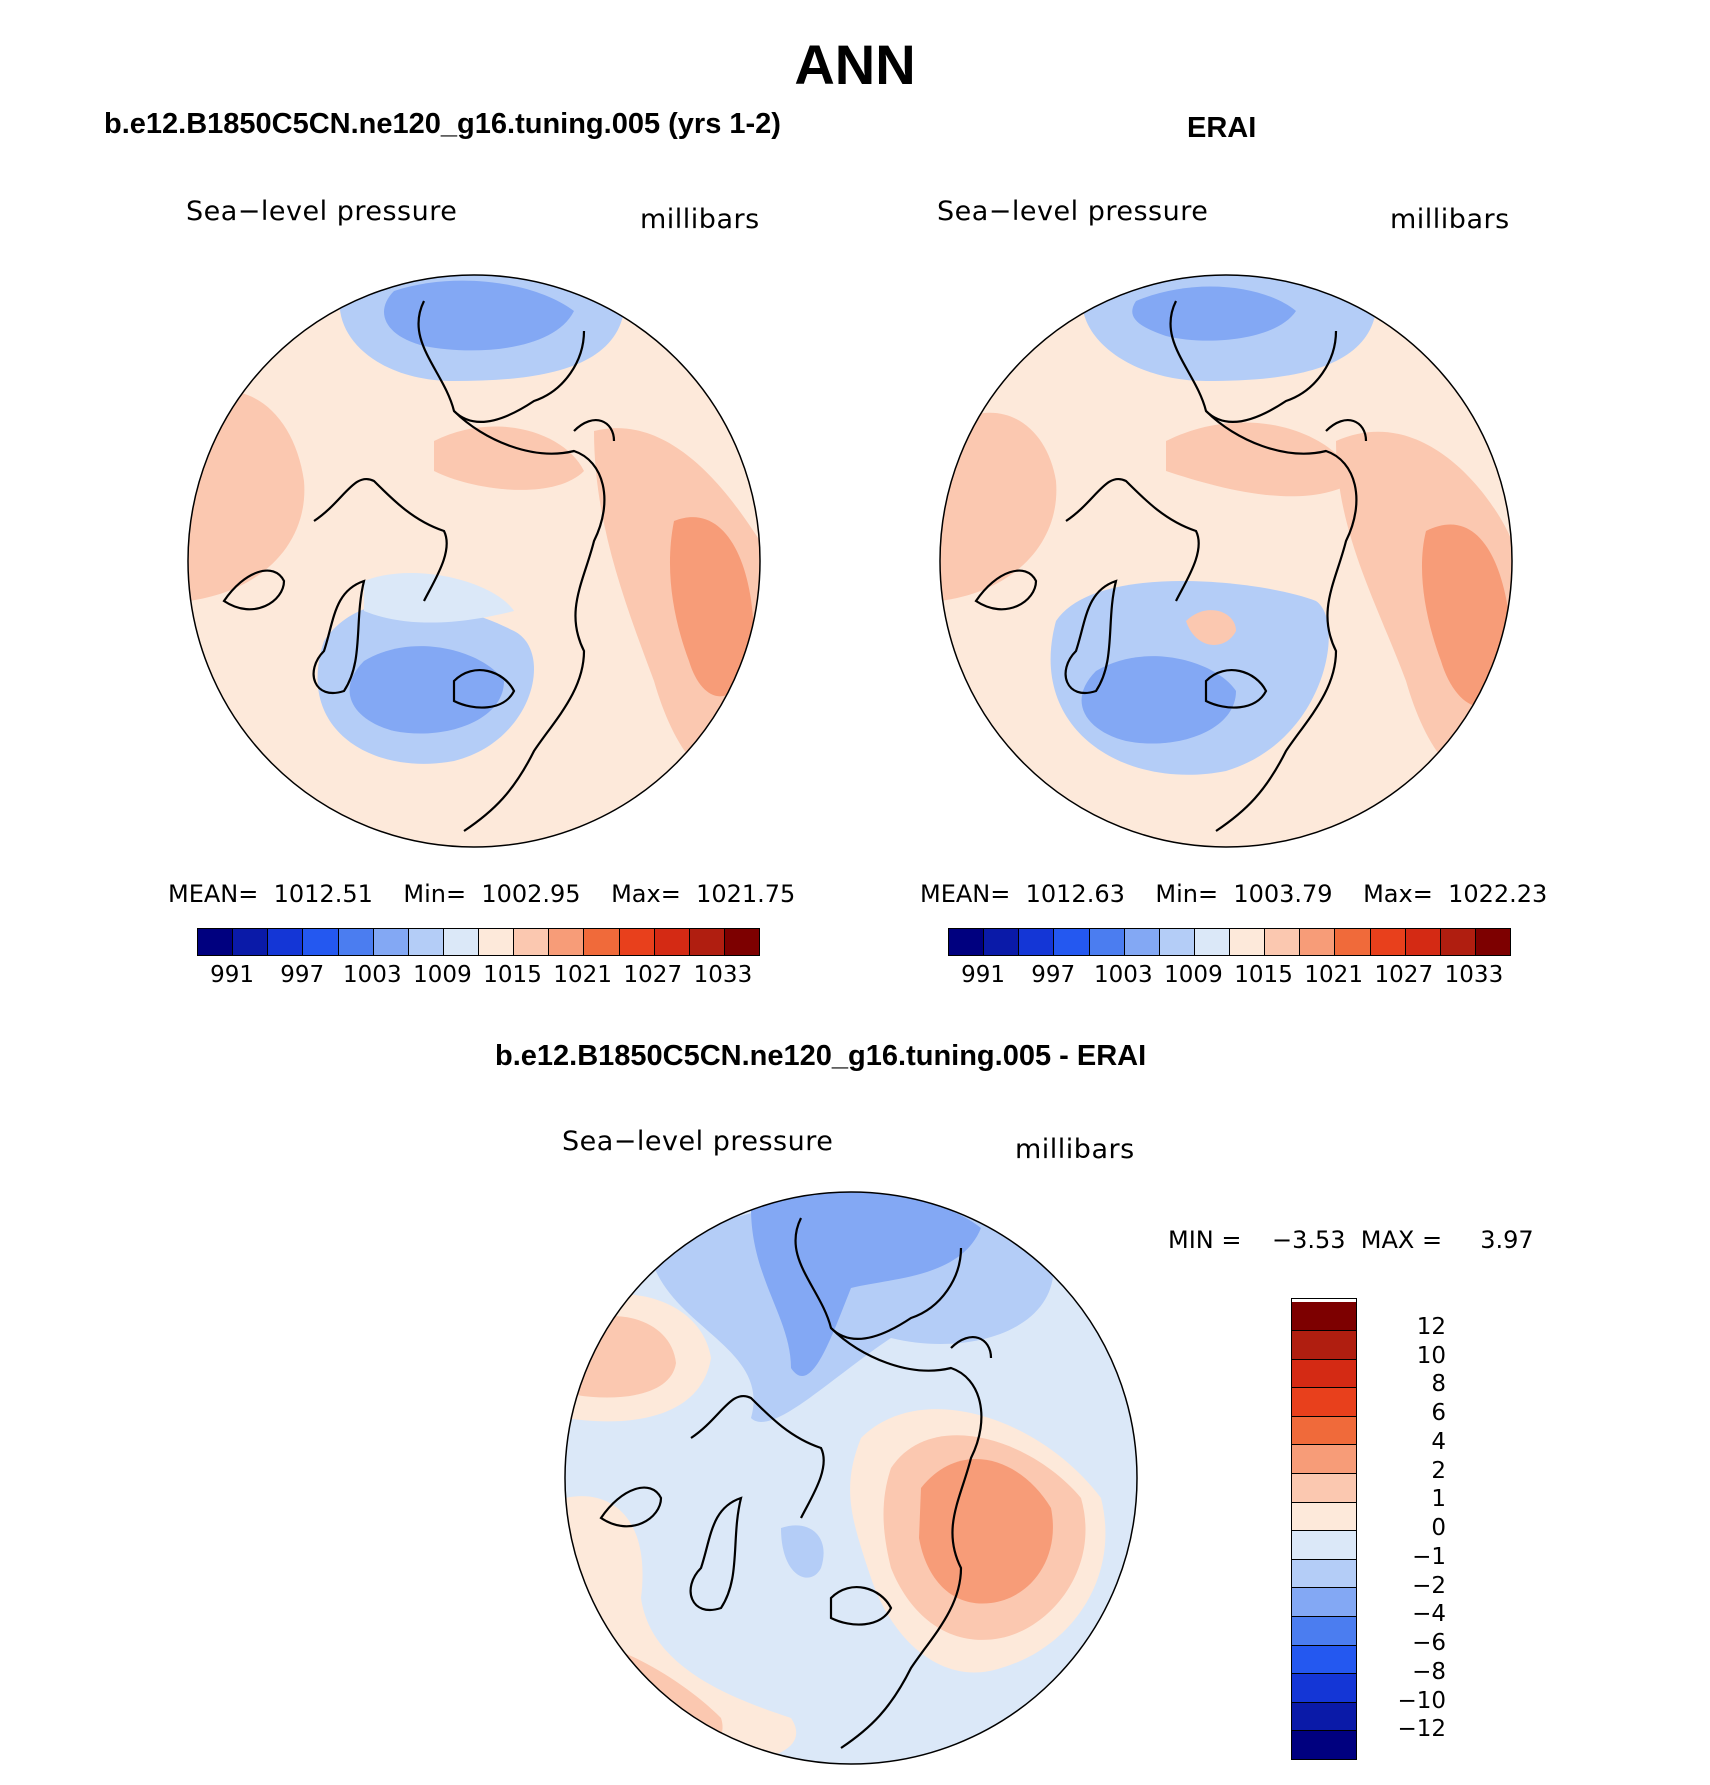 The width and height of the screenshot is (1710, 1785). I want to click on colorbar-tick-label: −8, so click(1429, 1671).